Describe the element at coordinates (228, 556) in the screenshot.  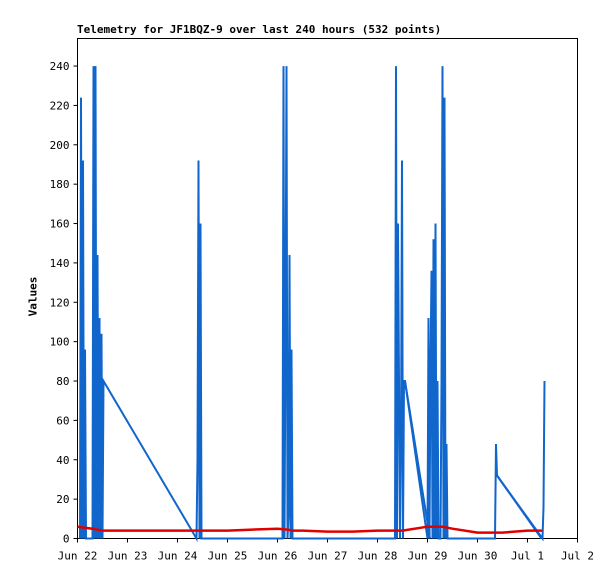
I see `x-tick-label: Jun 25` at that location.